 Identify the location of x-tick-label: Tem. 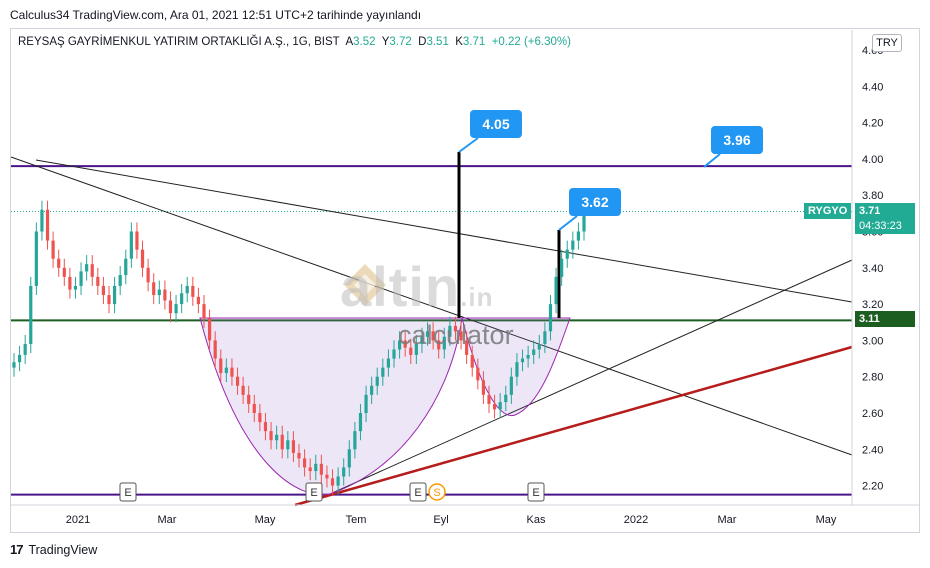
(356, 520).